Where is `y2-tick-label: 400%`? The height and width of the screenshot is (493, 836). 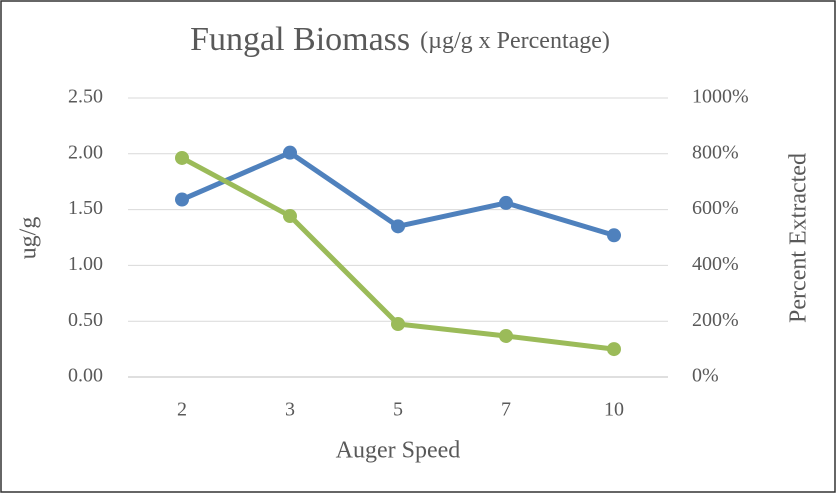 y2-tick-label: 400% is located at coordinates (715, 264).